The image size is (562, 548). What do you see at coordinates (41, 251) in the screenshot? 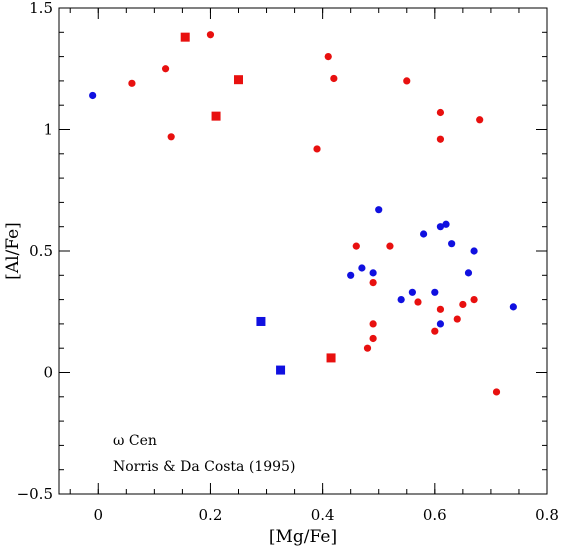
I see `y-tick-label: 0.5` at bounding box center [41, 251].